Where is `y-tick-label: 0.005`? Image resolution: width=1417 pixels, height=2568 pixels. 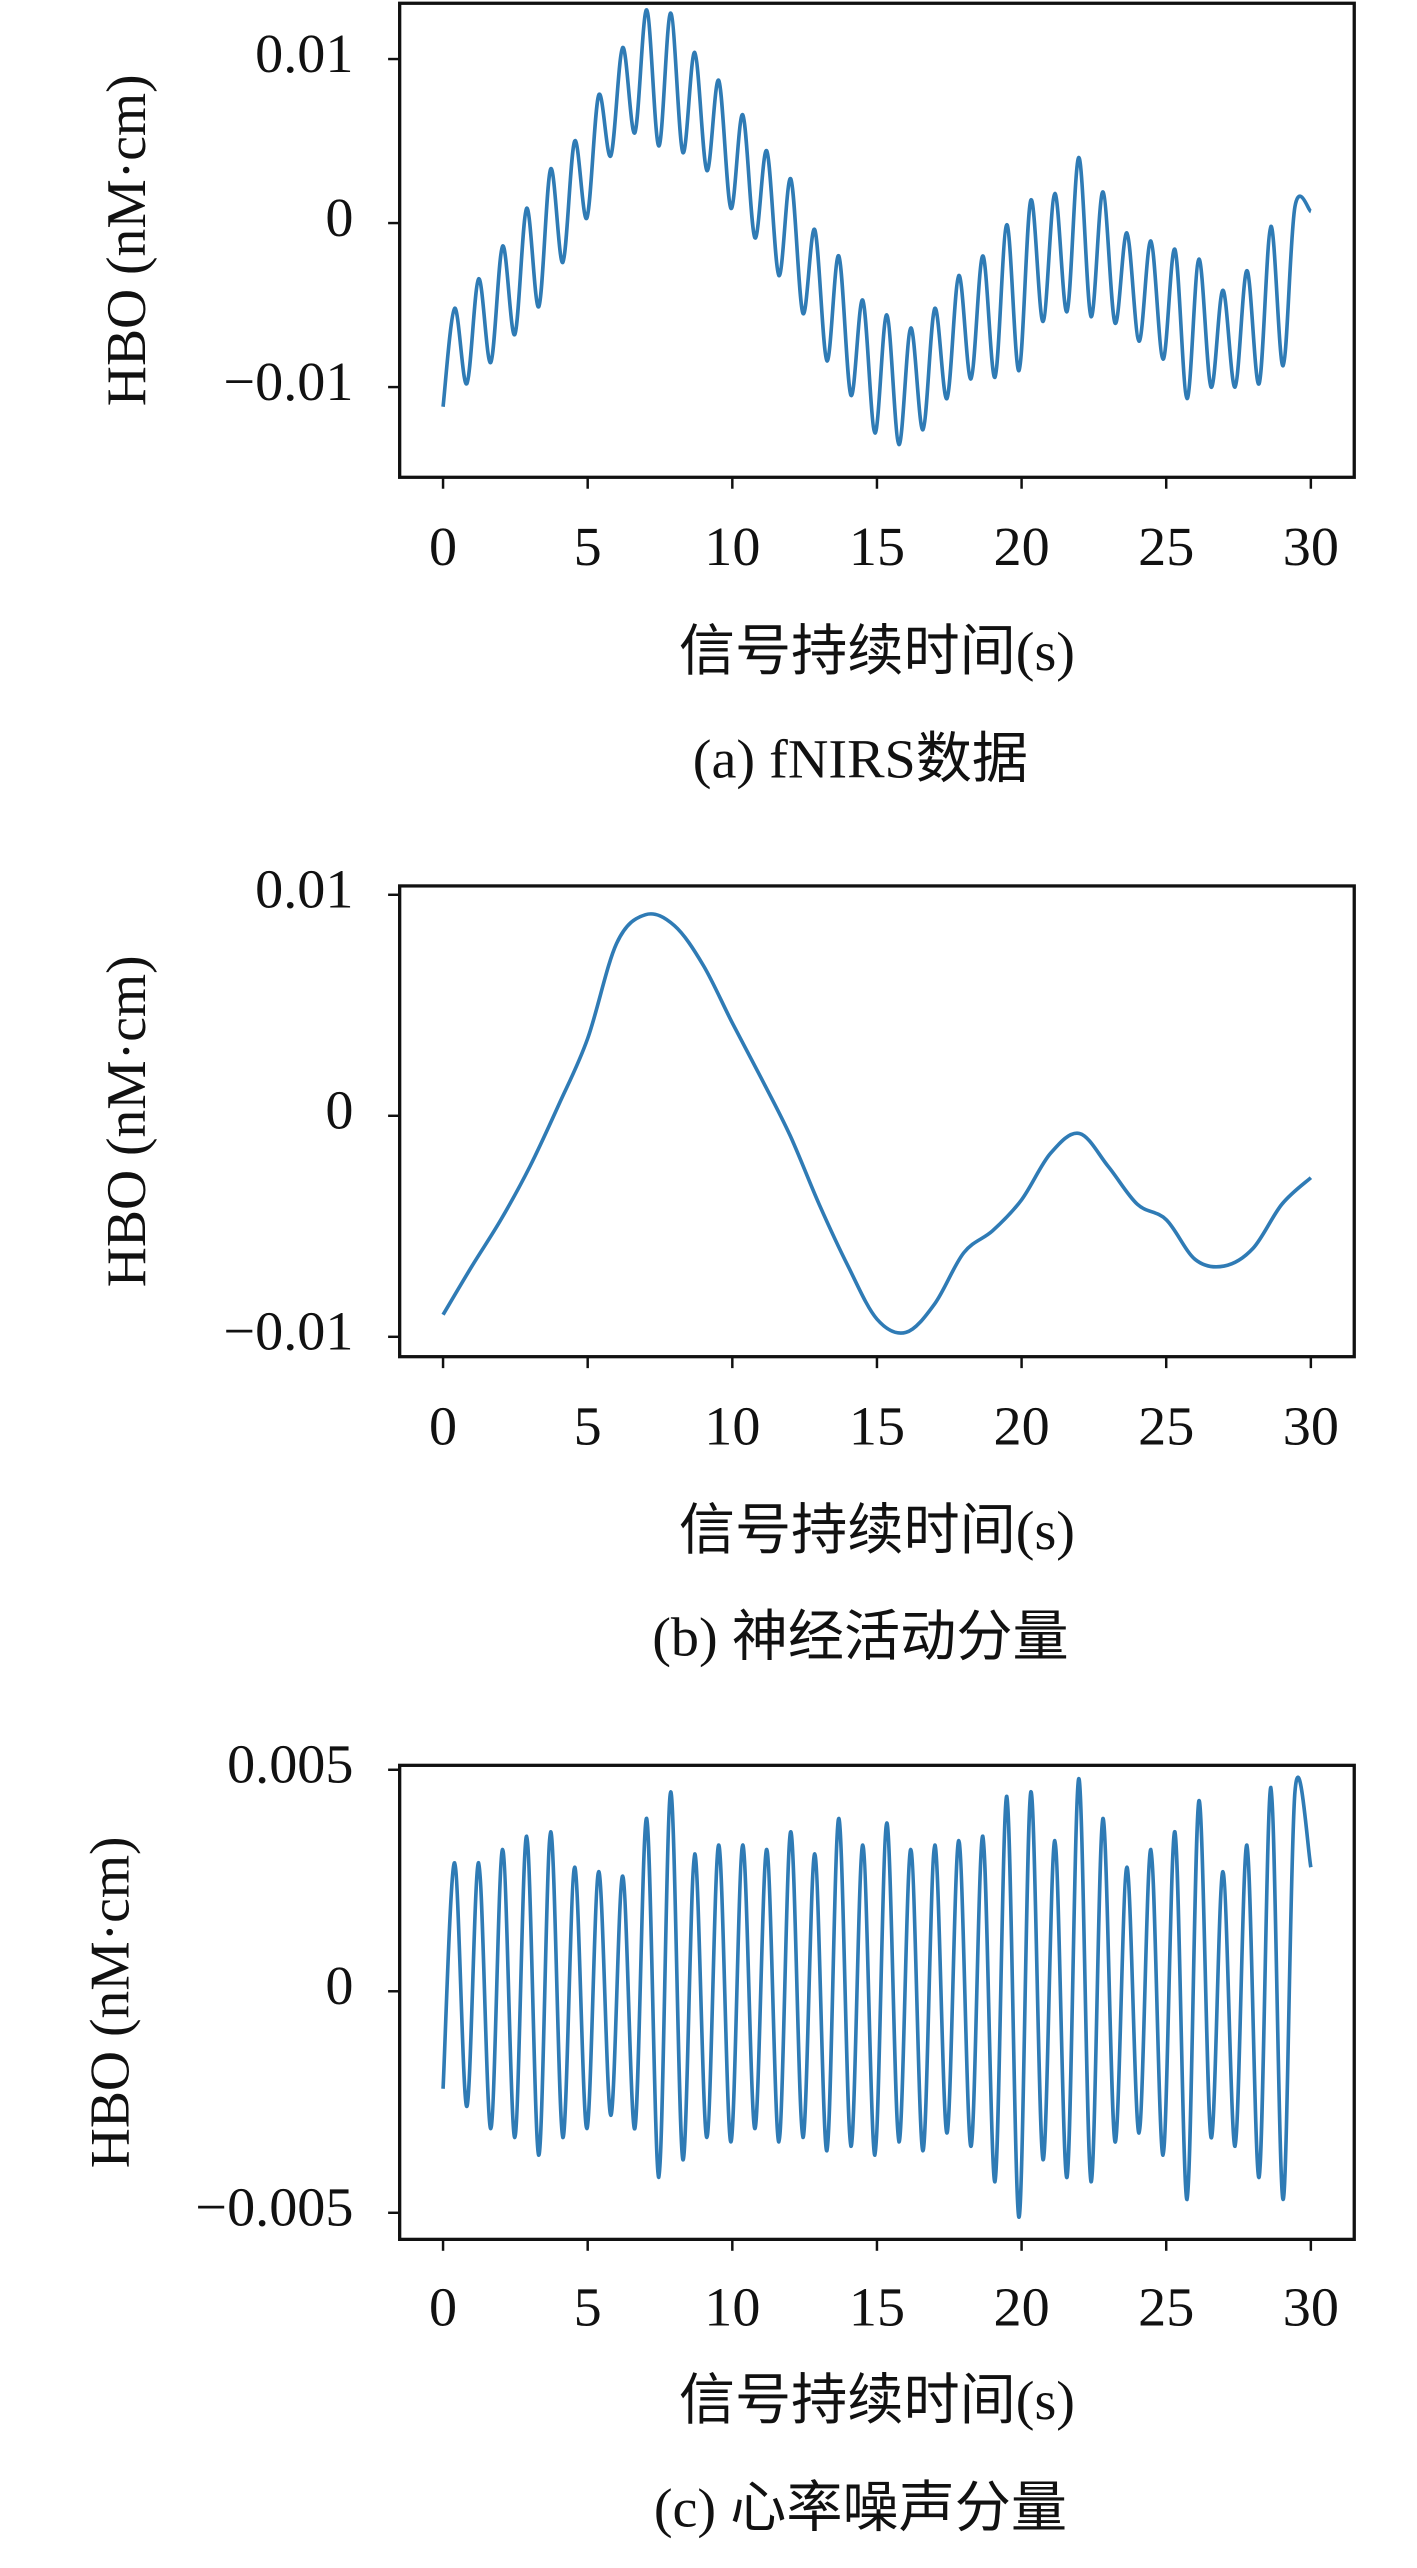
y-tick-label: 0.005 is located at coordinates (290, 1765).